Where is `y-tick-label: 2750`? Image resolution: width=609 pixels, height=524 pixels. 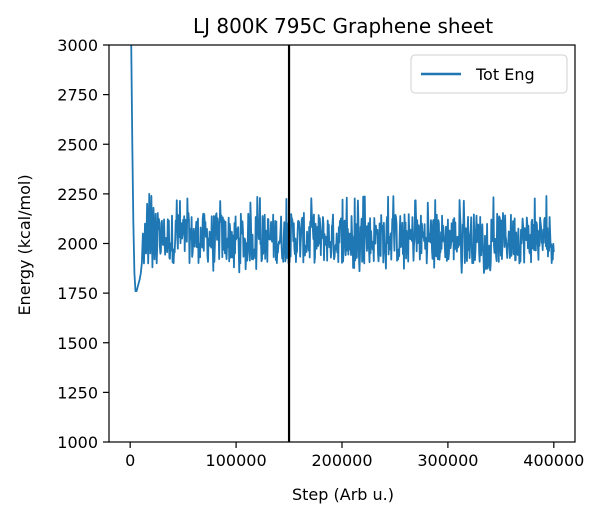
y-tick-label: 2750 is located at coordinates (77, 95).